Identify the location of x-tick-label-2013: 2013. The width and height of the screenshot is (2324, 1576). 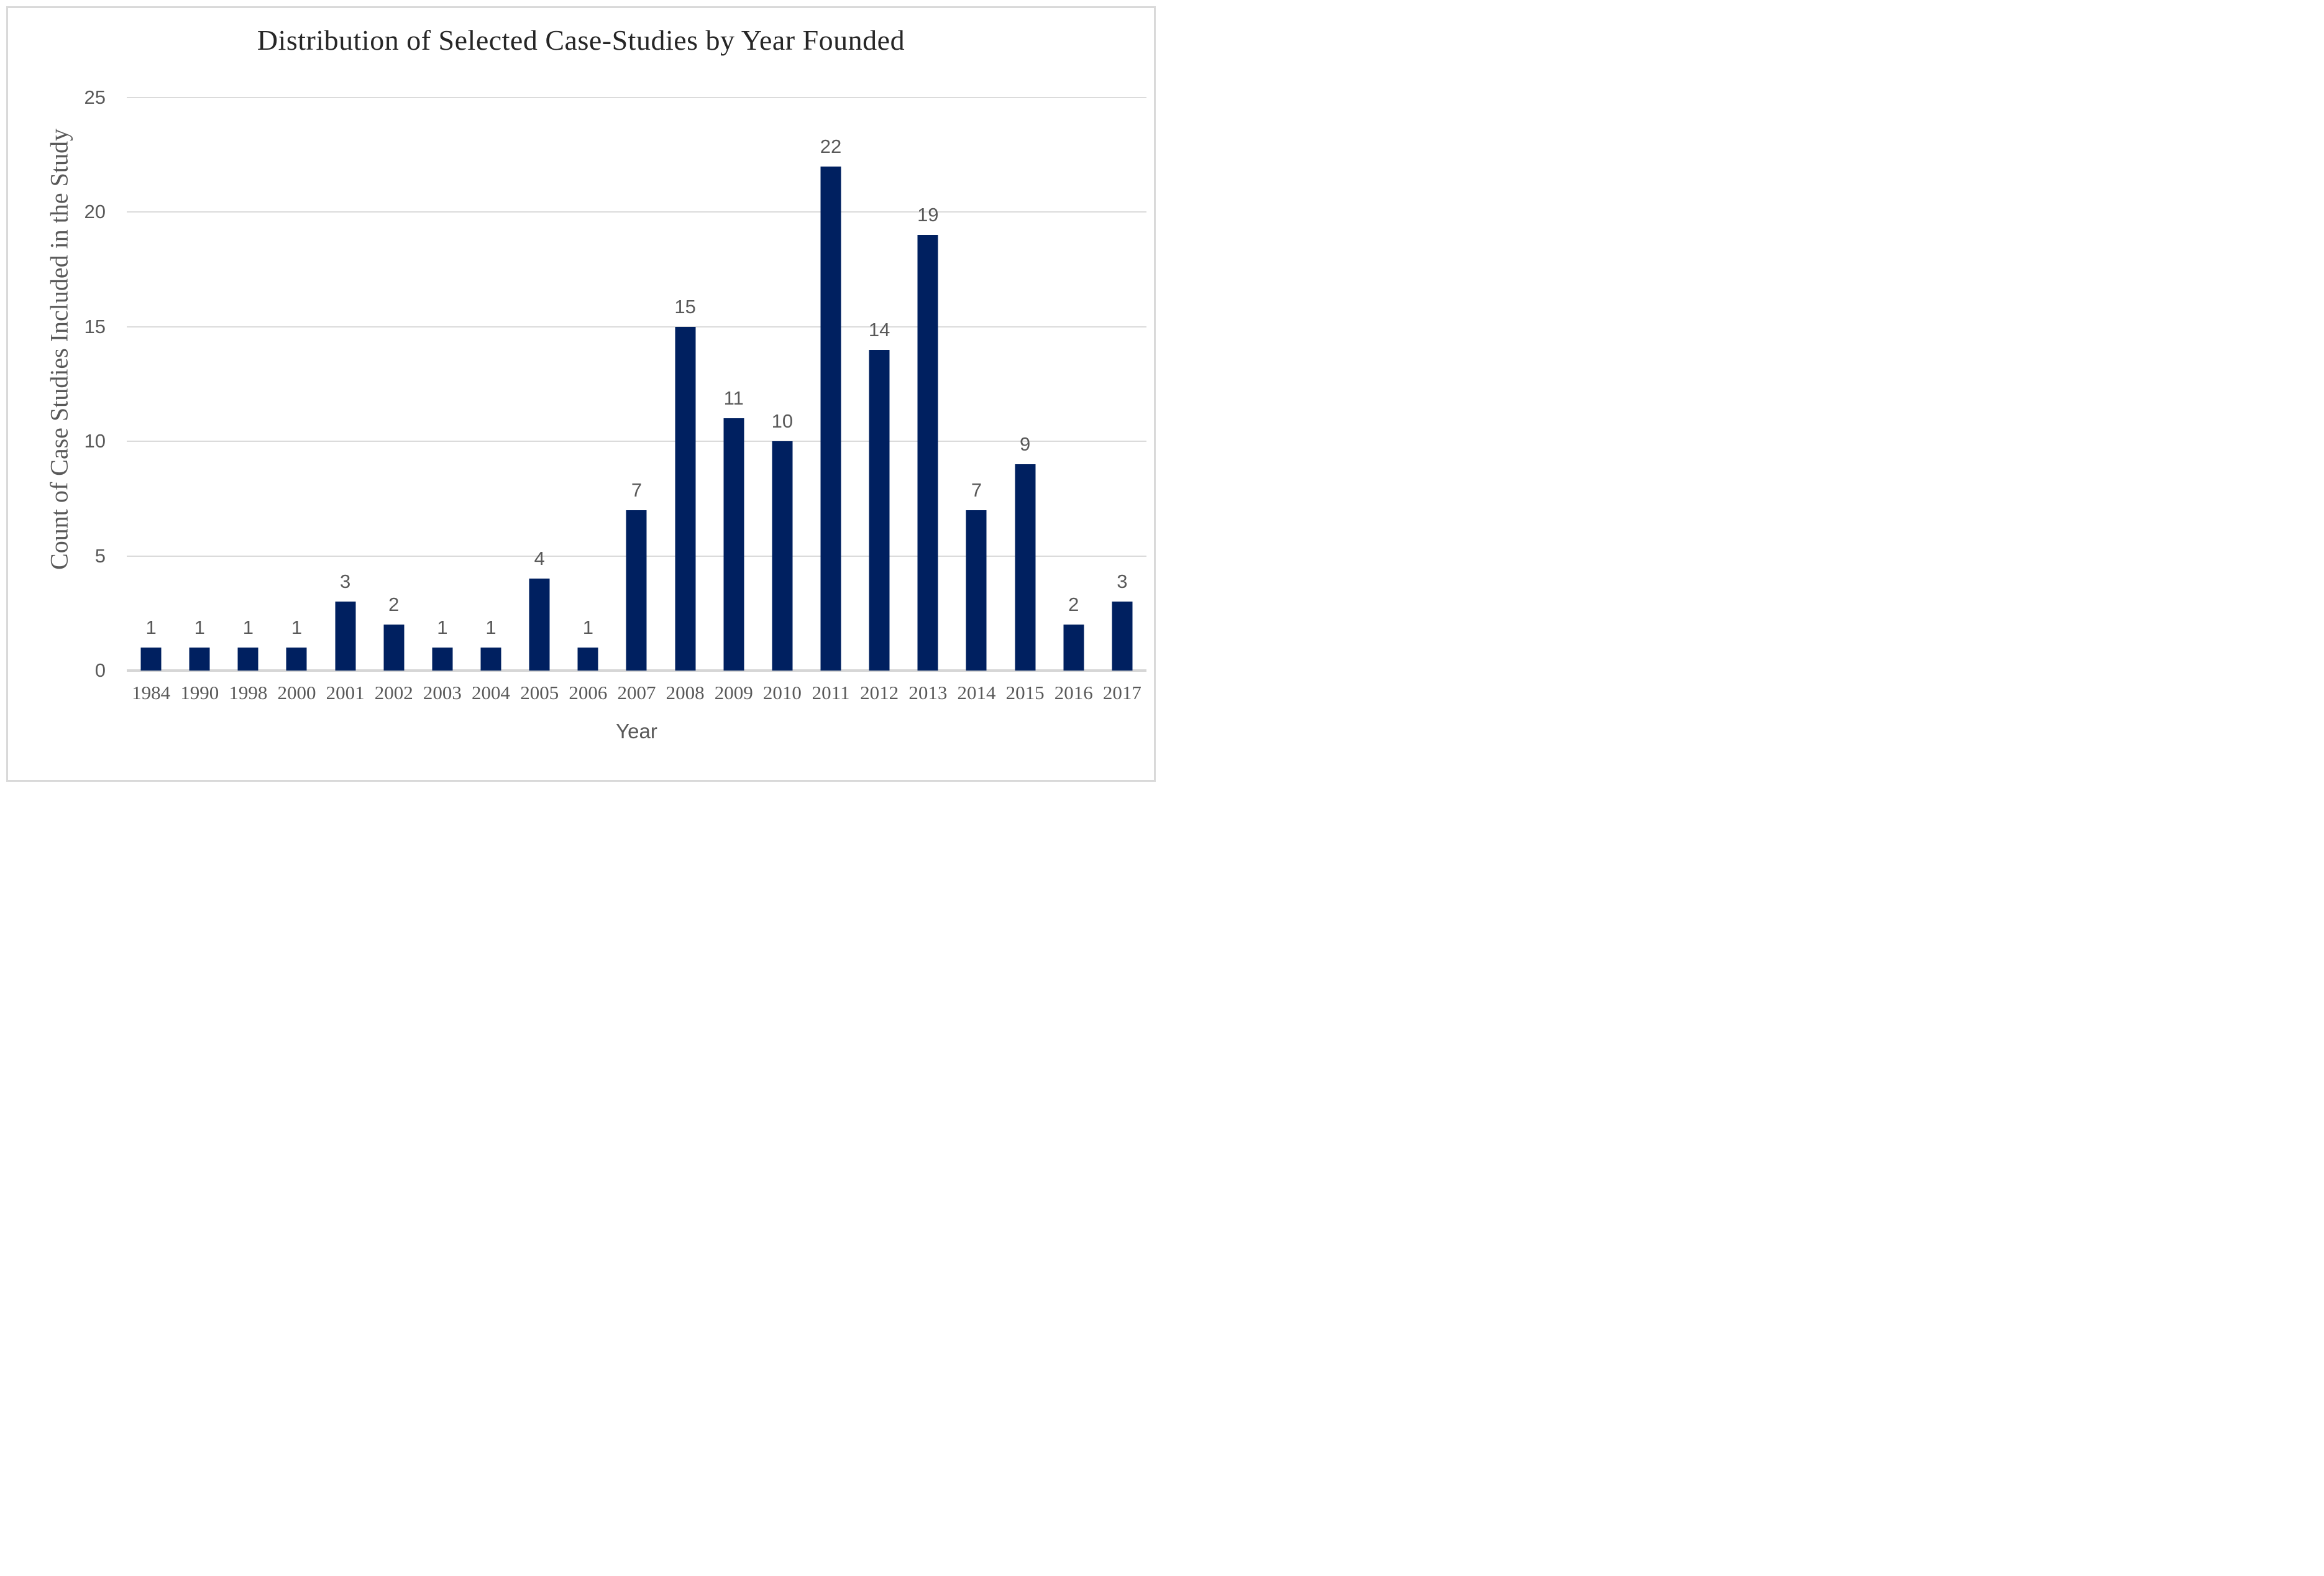
(928, 693).